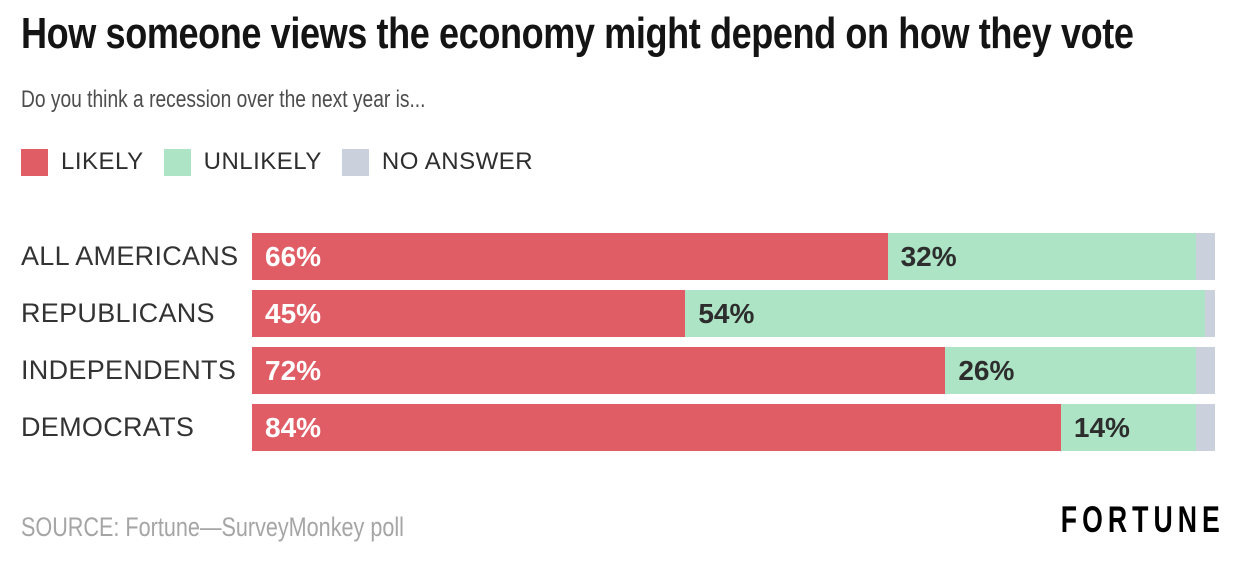 This screenshot has width=1234, height=564. Describe the element at coordinates (130, 256) in the screenshot. I see `category-label: ALL AMERICANS` at that location.